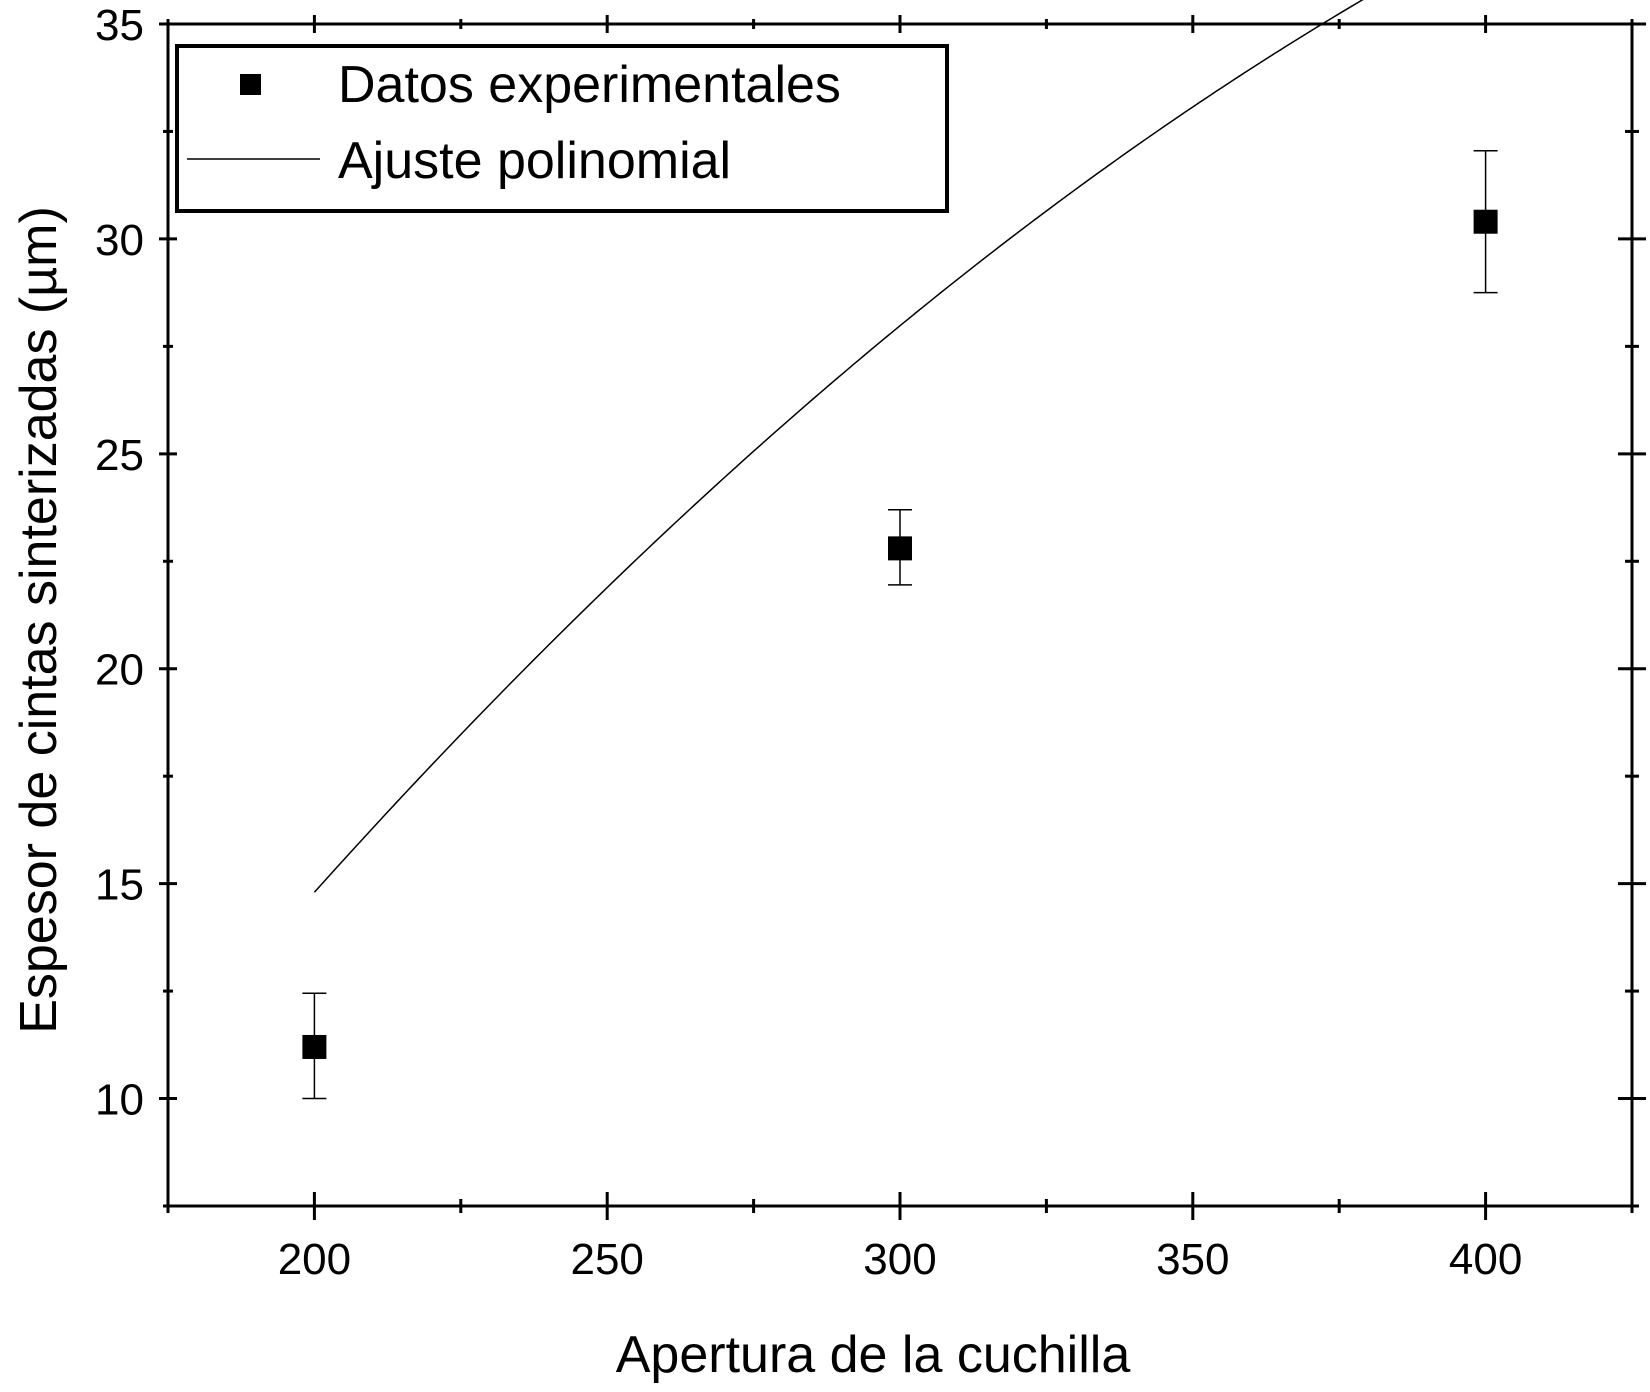 The image size is (1650, 1392). I want to click on x-tick-label: 400, so click(1485, 1259).